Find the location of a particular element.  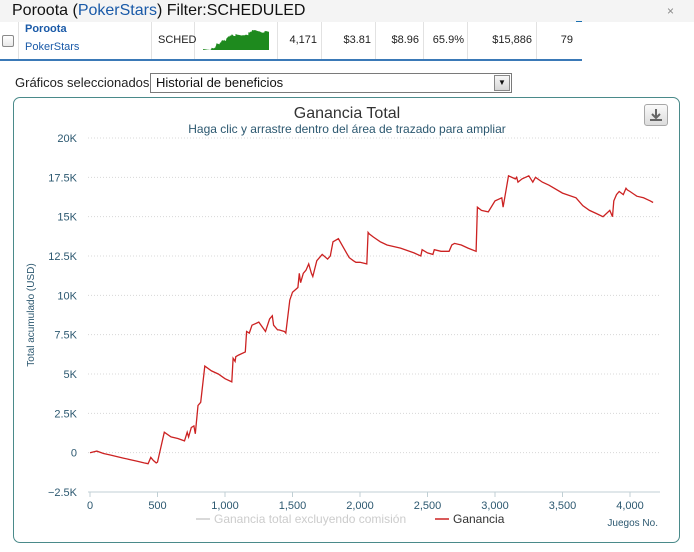

title-filter: Filter:SCHEDULED is located at coordinates (236, 10).